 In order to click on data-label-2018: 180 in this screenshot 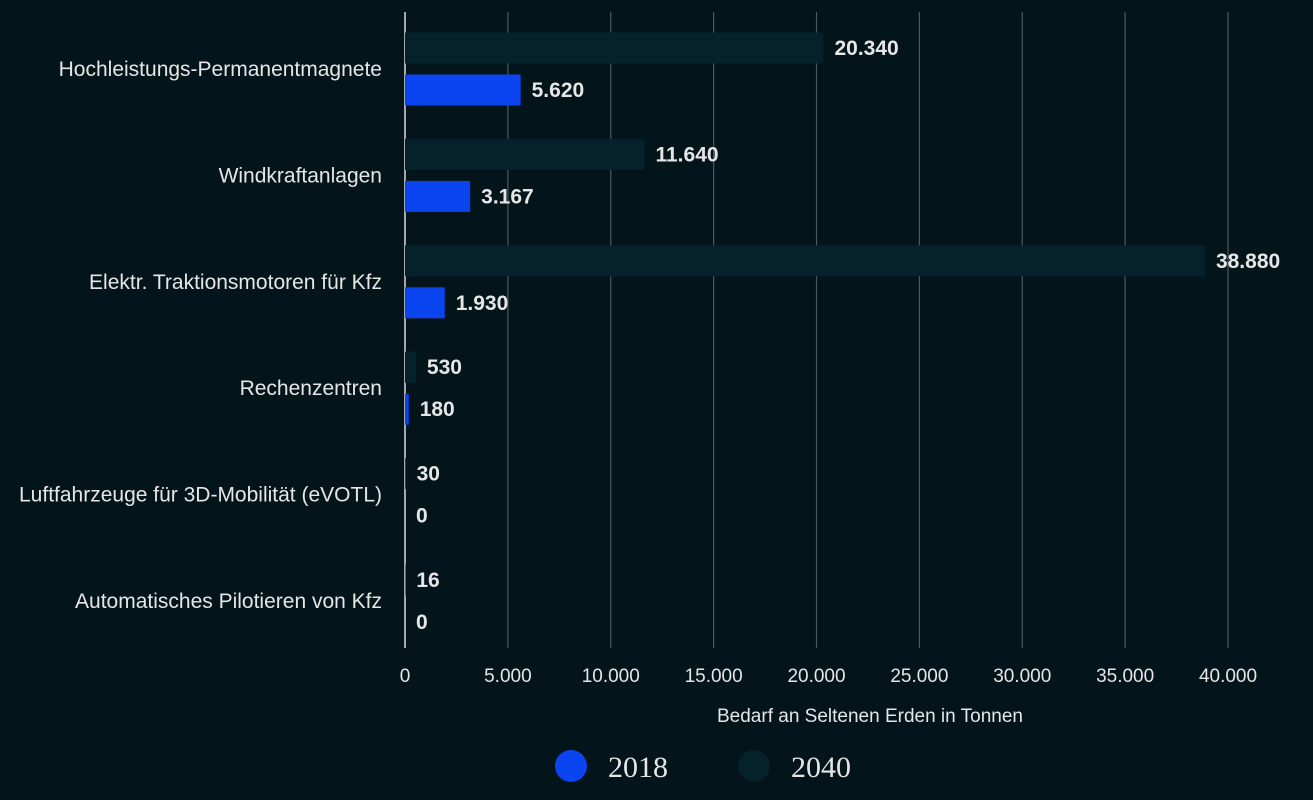, I will do `click(437, 409)`.